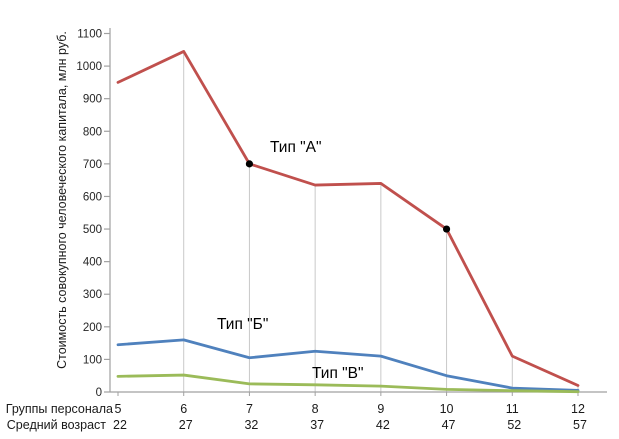 This screenshot has width=619, height=439. What do you see at coordinates (99, 393) in the screenshot?
I see `y-tick-label: 0` at bounding box center [99, 393].